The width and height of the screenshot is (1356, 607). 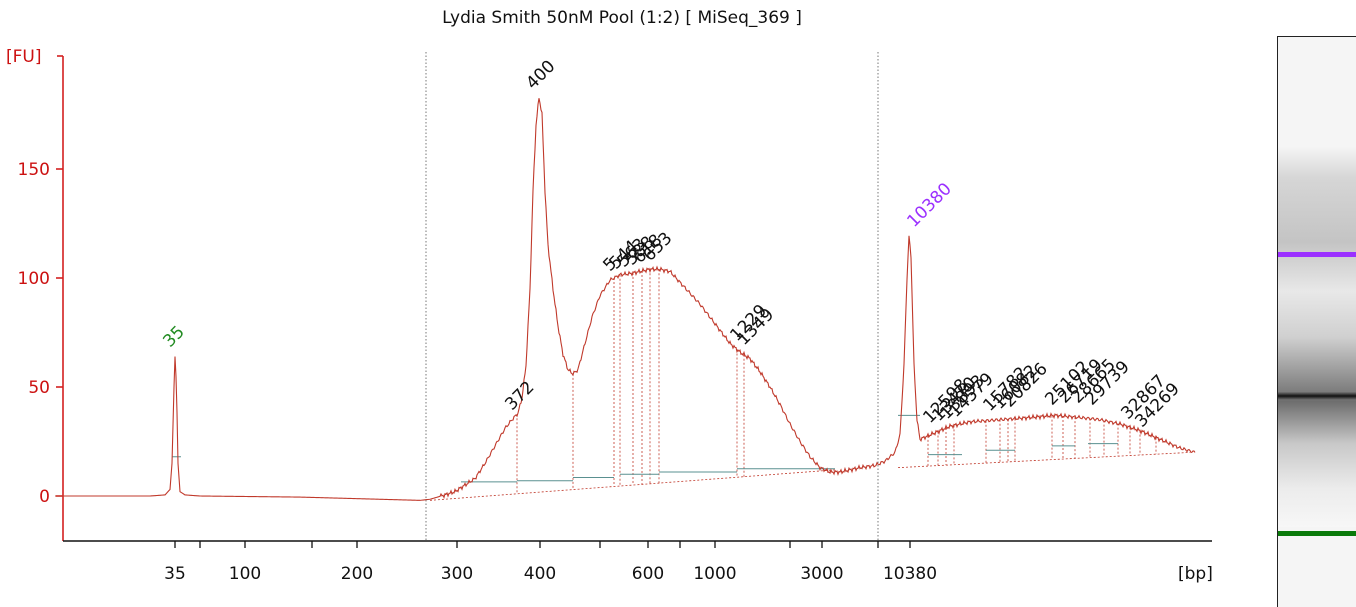 What do you see at coordinates (175, 574) in the screenshot?
I see `x-tick-label: 35` at bounding box center [175, 574].